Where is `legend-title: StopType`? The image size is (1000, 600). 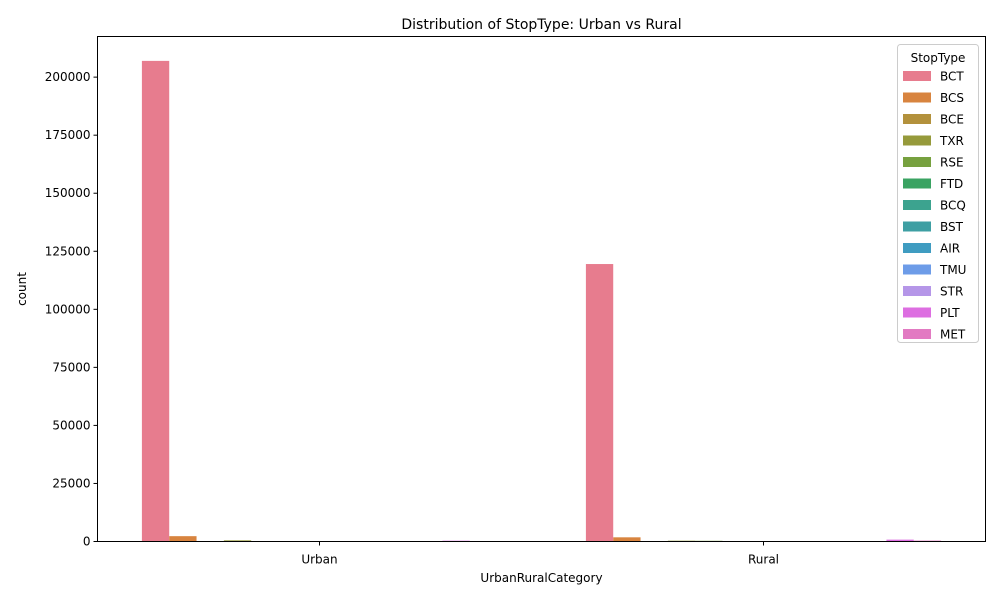
legend-title: StopType is located at coordinates (938, 58).